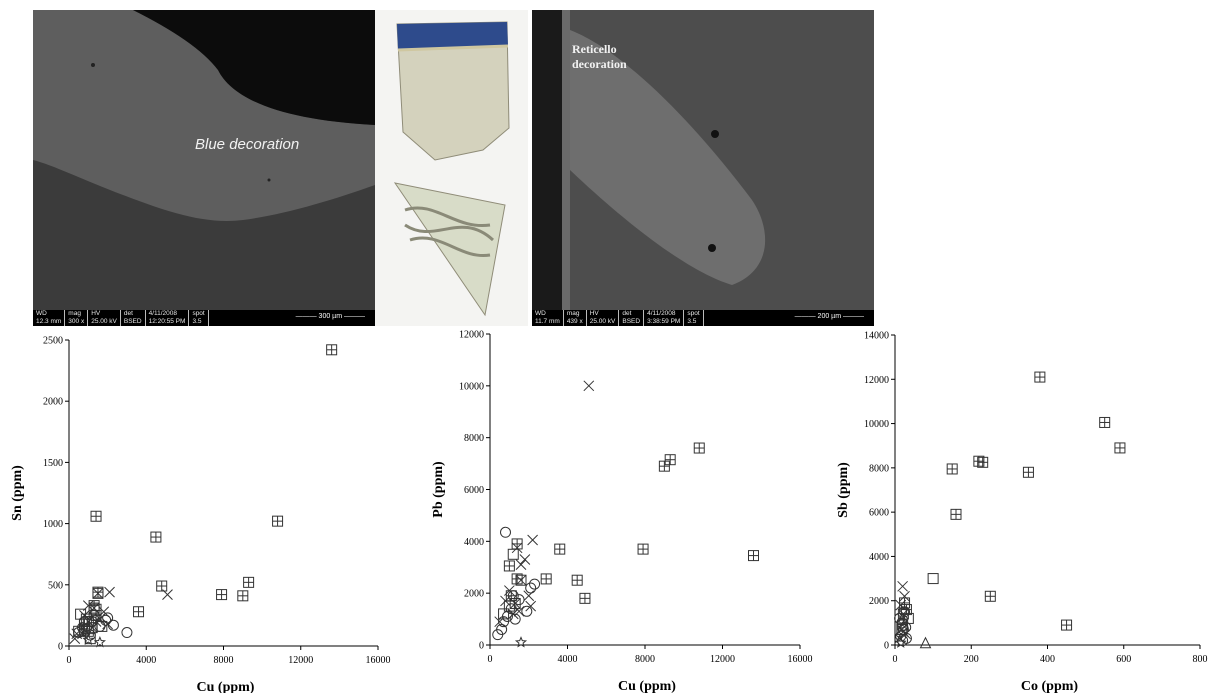 The width and height of the screenshot is (1216, 693). I want to click on sem-blue-caption: Blue decoration, so click(247, 144).